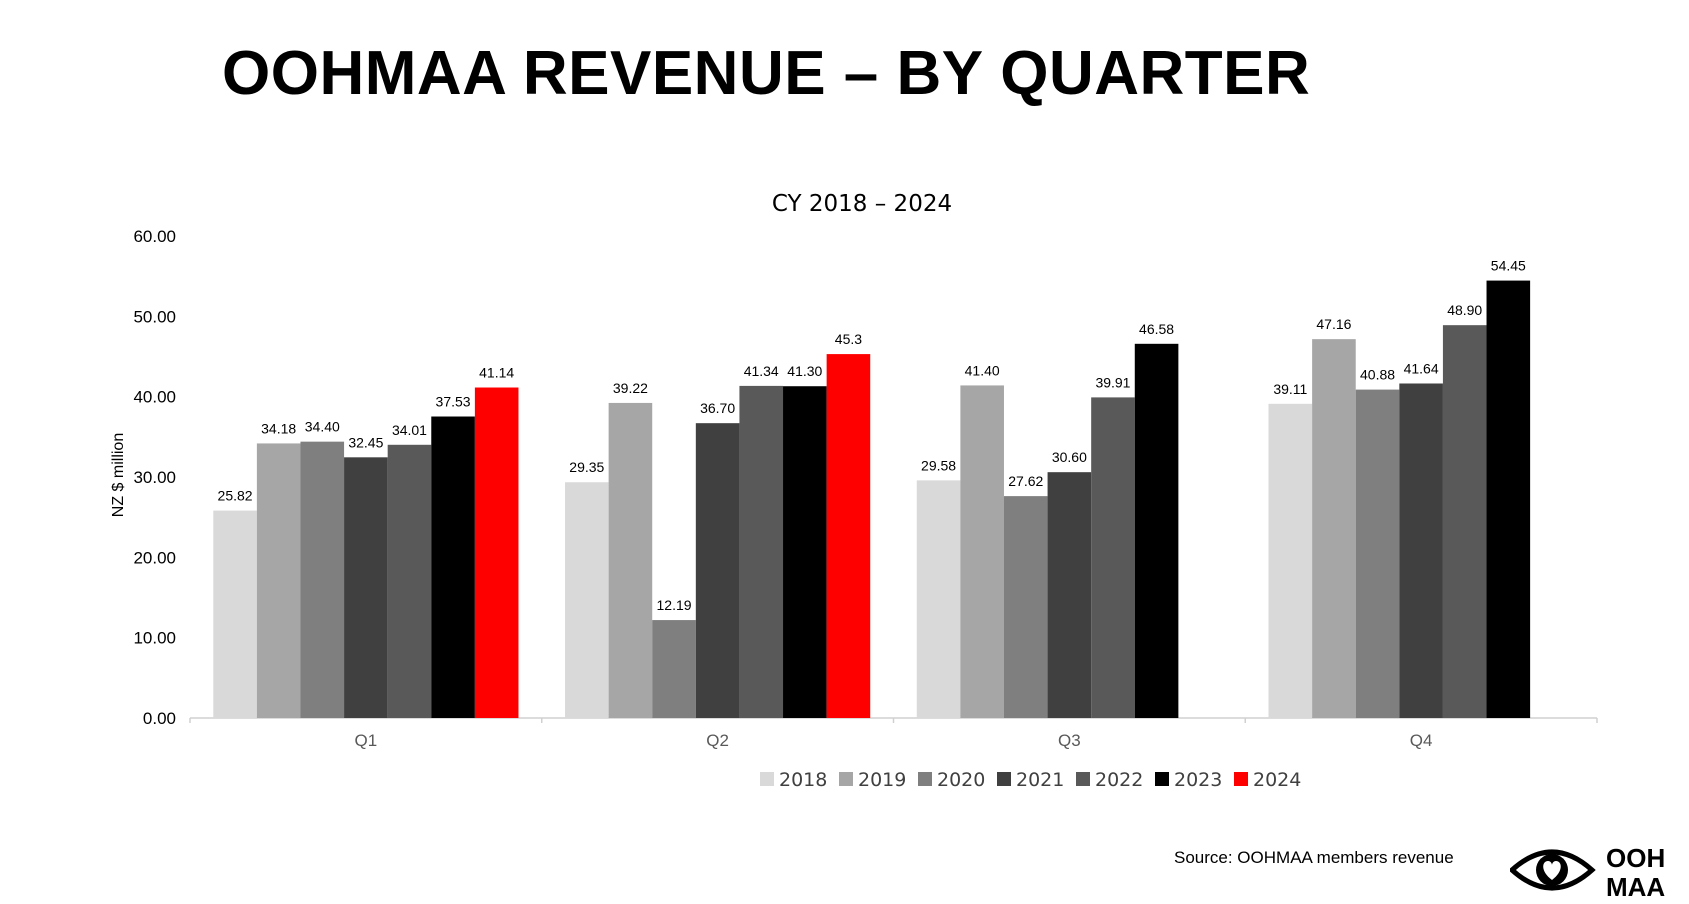 The width and height of the screenshot is (1689, 904). Describe the element at coordinates (409, 430) in the screenshot. I see `data-label: 34.01` at that location.